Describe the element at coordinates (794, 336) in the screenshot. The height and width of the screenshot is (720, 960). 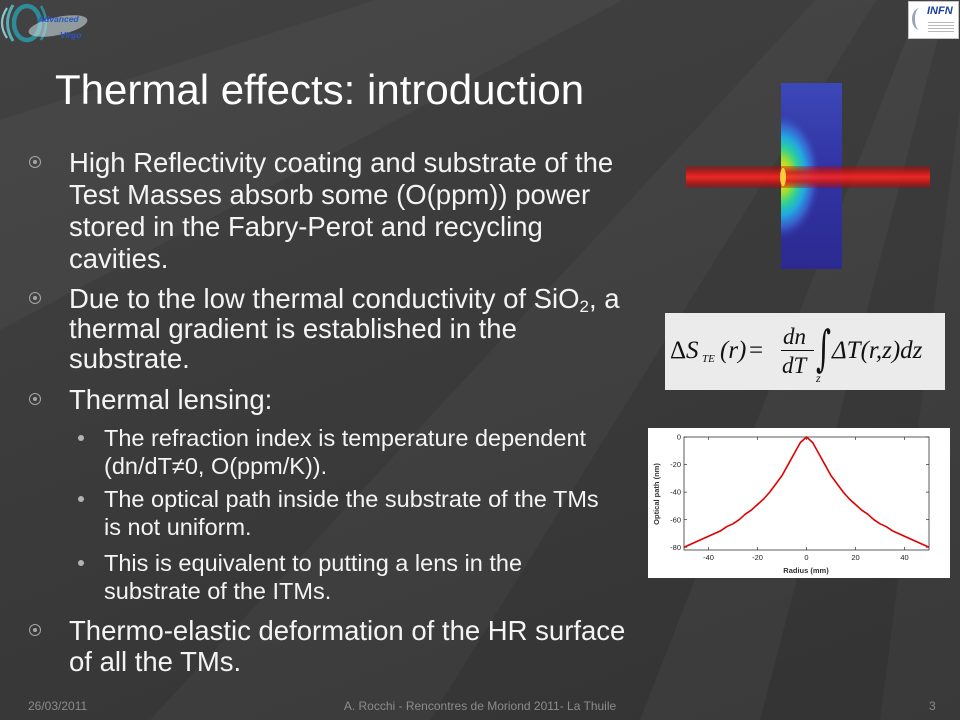
I see `formula-fraction-numerator: dn` at that location.